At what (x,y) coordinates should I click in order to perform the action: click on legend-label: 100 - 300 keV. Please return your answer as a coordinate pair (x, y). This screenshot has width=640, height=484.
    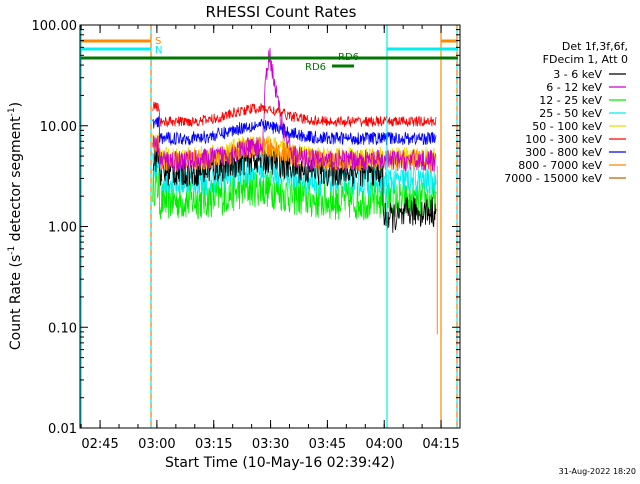
    Looking at the image, I should click on (563, 139).